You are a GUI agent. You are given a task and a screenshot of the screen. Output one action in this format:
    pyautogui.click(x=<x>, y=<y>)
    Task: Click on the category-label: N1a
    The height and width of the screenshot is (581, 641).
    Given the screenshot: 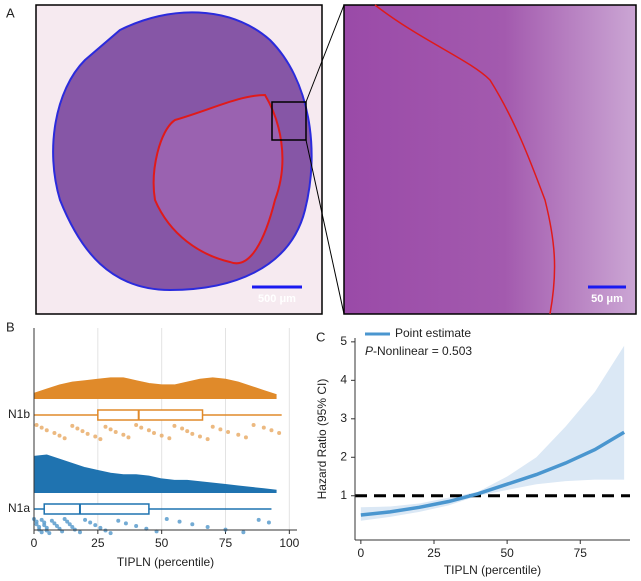 What is the action you would take?
    pyautogui.click(x=19, y=508)
    